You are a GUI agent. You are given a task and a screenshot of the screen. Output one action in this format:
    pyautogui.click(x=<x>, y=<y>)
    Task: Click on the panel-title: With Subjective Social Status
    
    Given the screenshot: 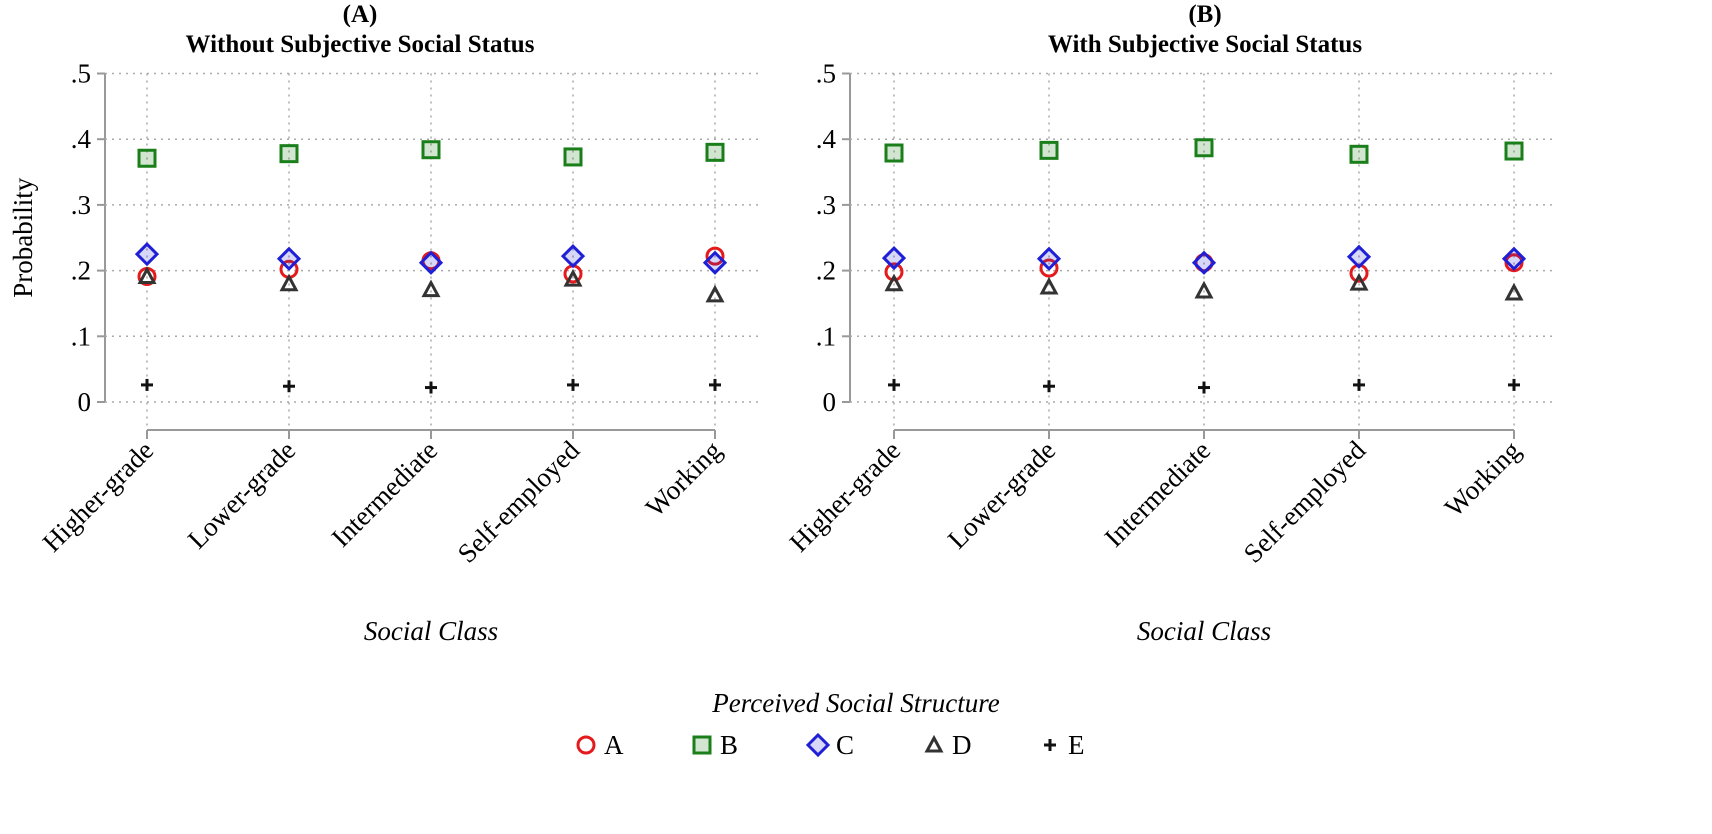 What is the action you would take?
    pyautogui.click(x=1205, y=44)
    